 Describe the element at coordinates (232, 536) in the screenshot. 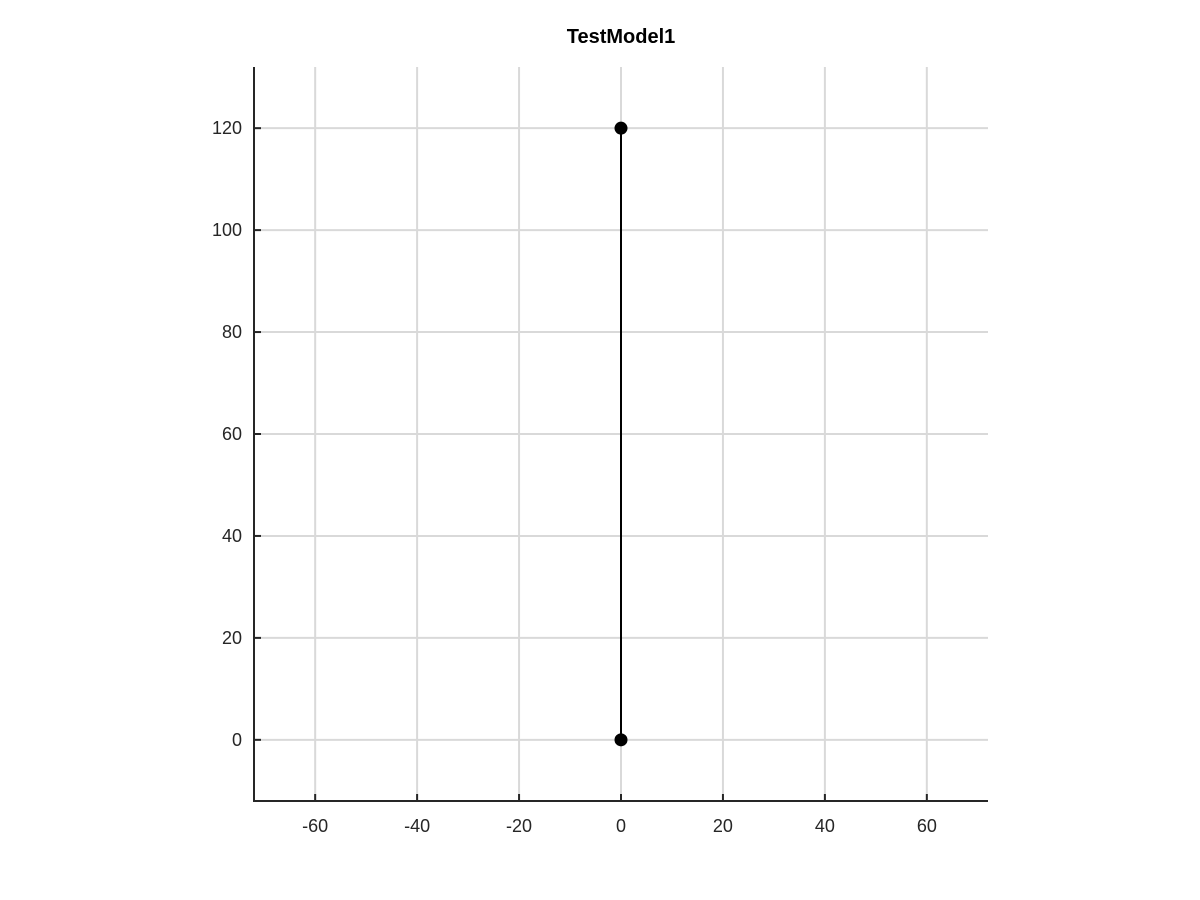

I see `y-tick-label: 40` at that location.